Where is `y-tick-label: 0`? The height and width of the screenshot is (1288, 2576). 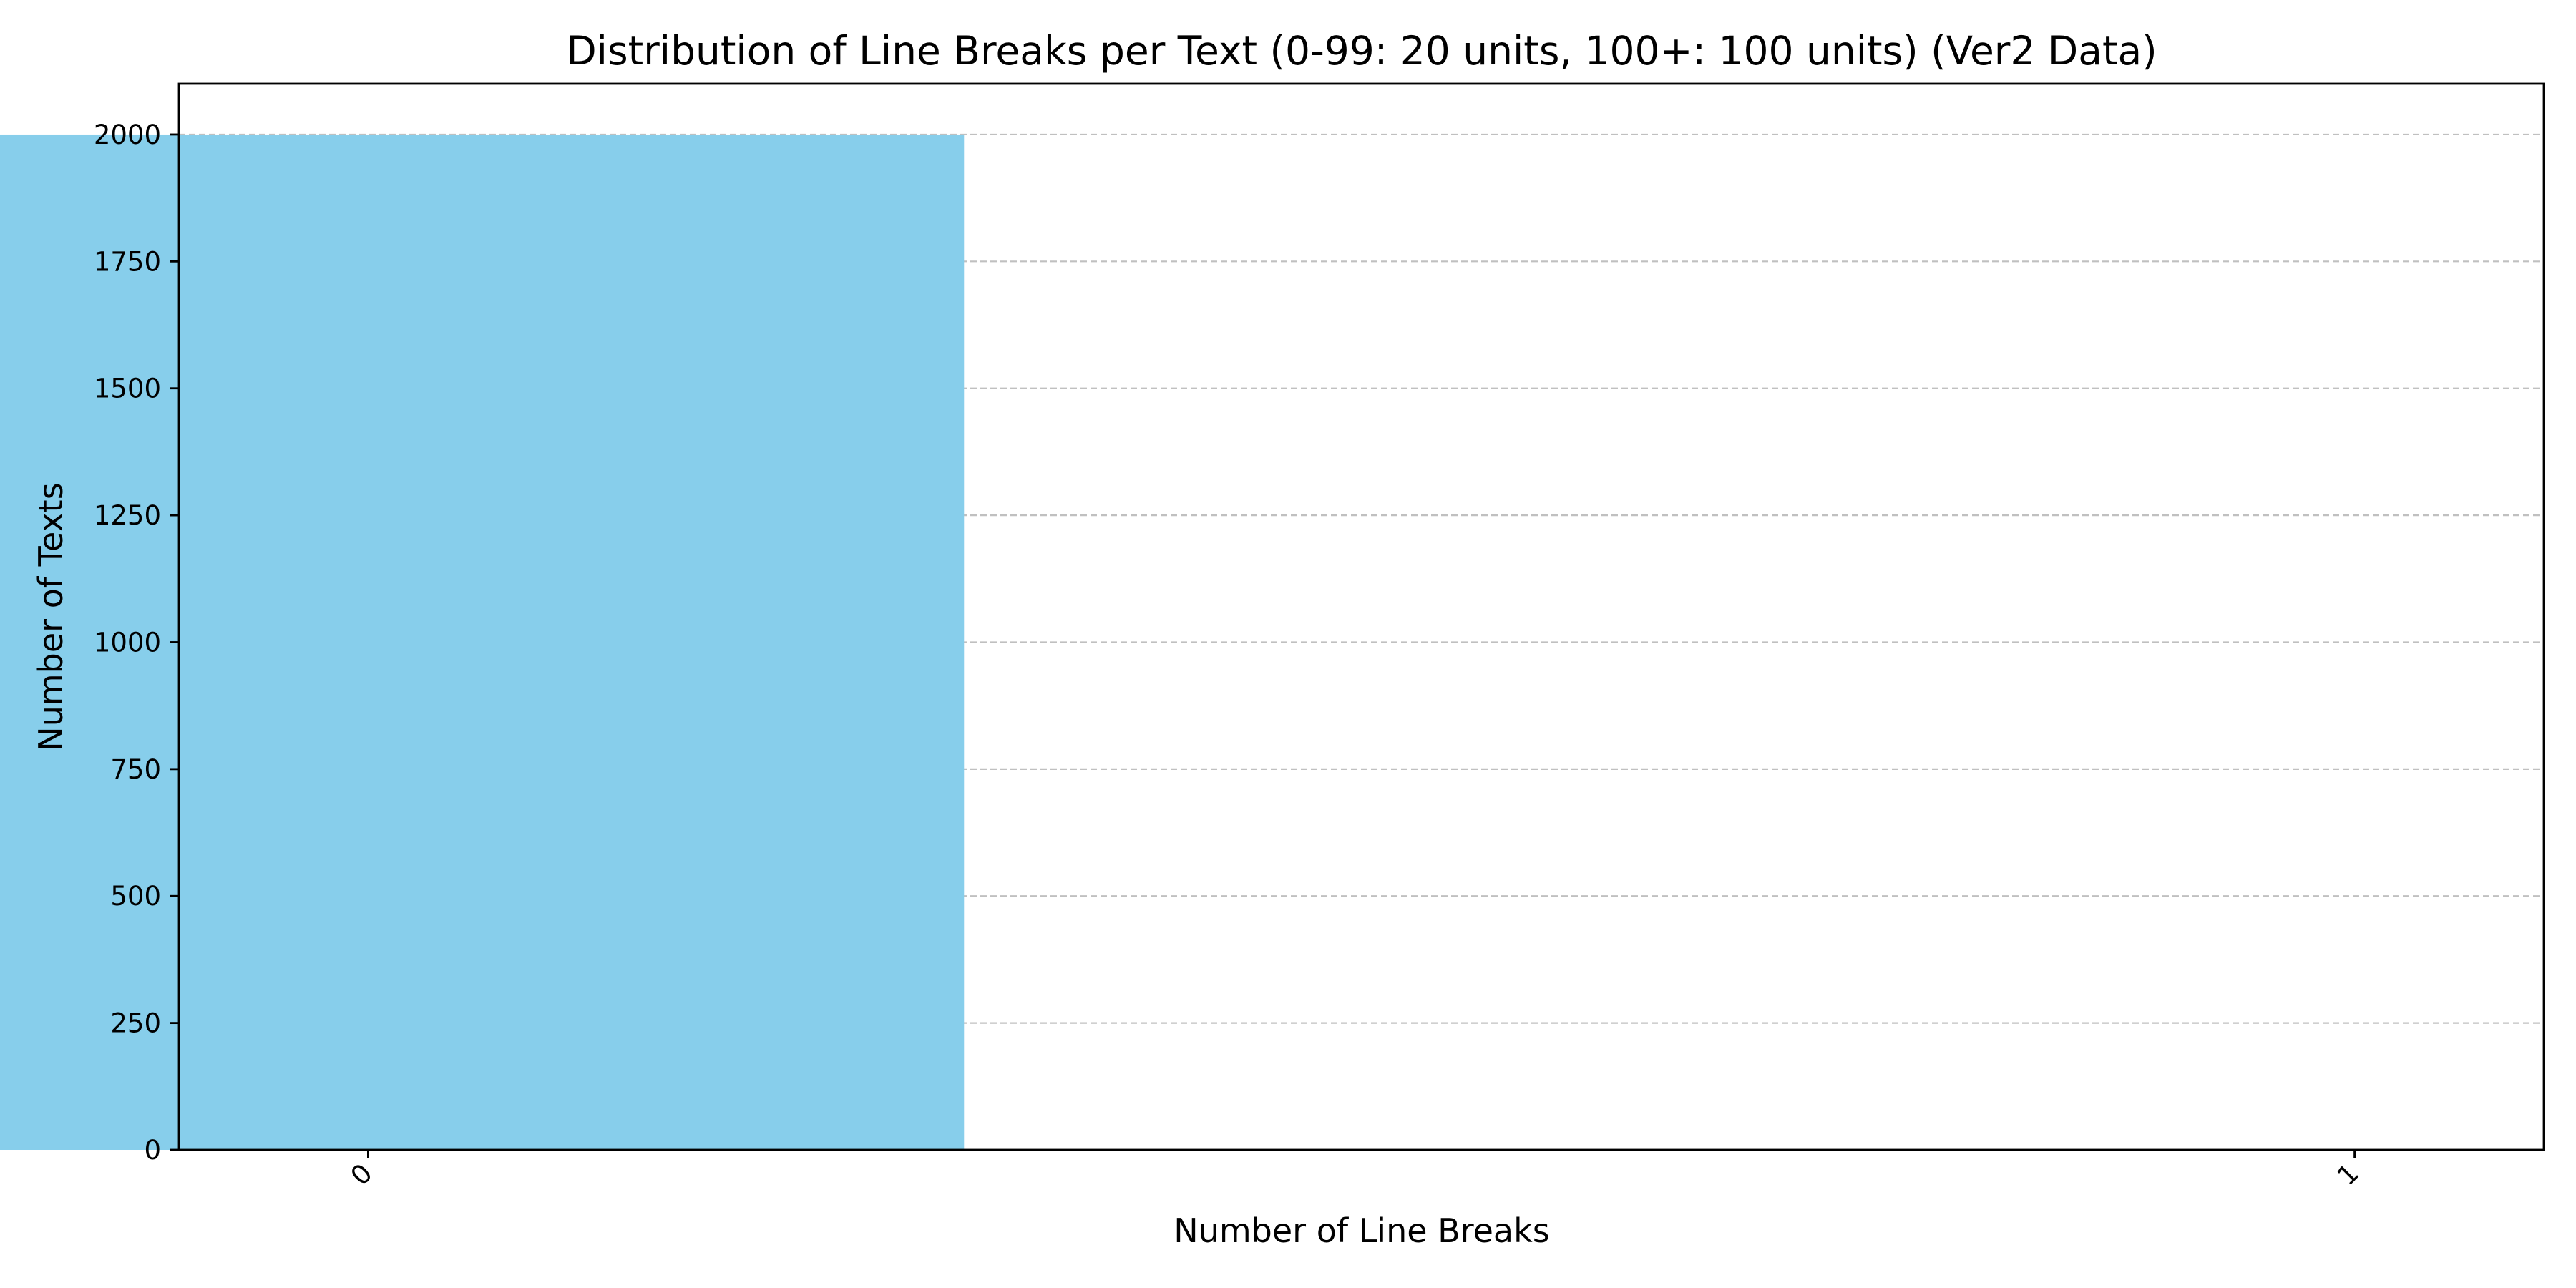 y-tick-label: 0 is located at coordinates (152, 1150).